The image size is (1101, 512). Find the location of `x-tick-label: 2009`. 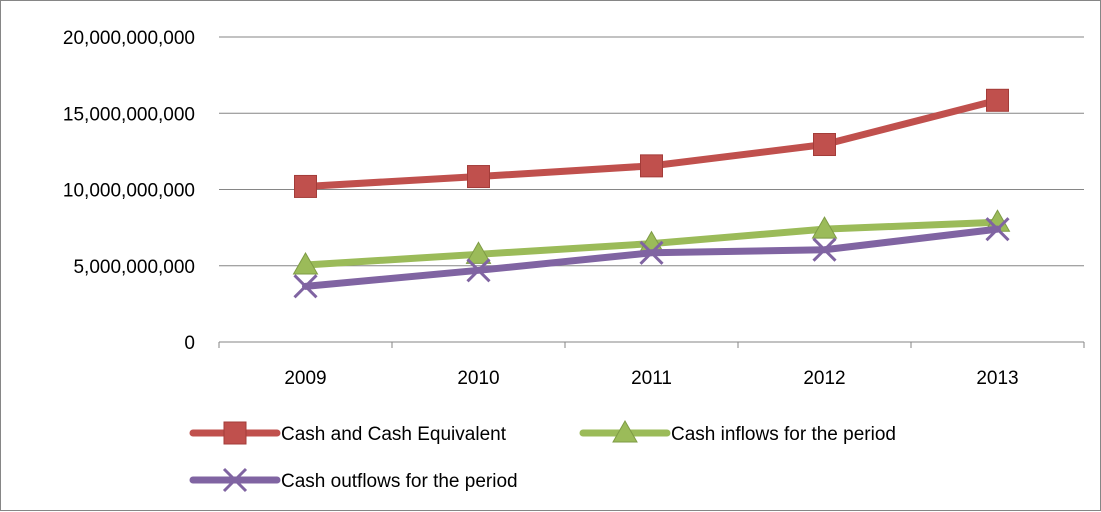

x-tick-label: 2009 is located at coordinates (305, 378).